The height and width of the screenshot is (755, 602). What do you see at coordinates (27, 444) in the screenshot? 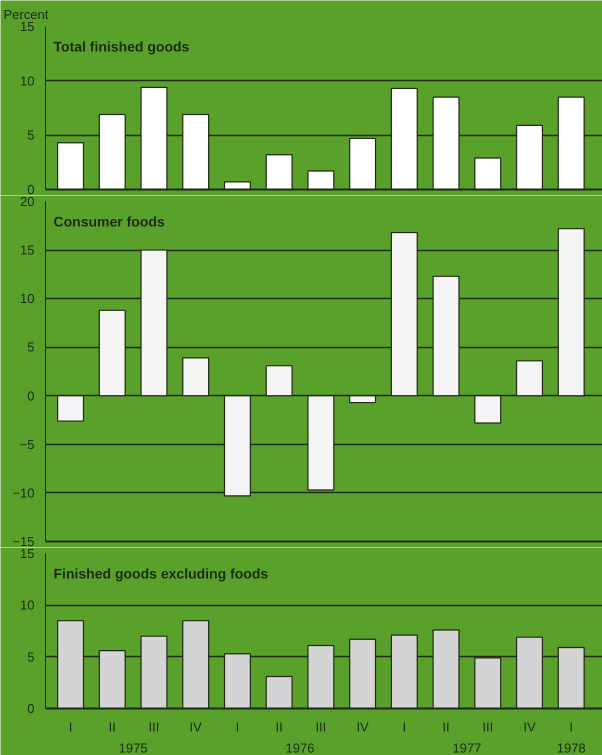
I see `y-tick-label: −5` at bounding box center [27, 444].